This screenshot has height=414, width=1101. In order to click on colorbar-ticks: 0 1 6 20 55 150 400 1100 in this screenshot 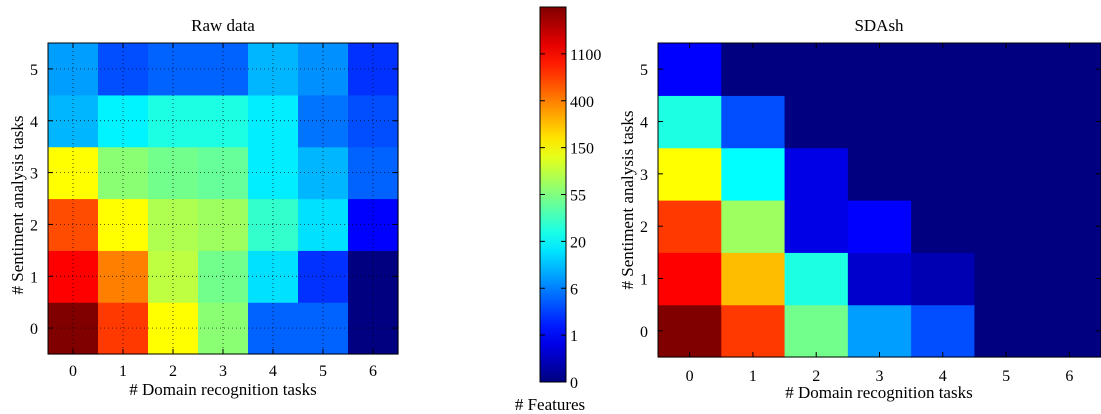, I will do `click(570, 219)`.